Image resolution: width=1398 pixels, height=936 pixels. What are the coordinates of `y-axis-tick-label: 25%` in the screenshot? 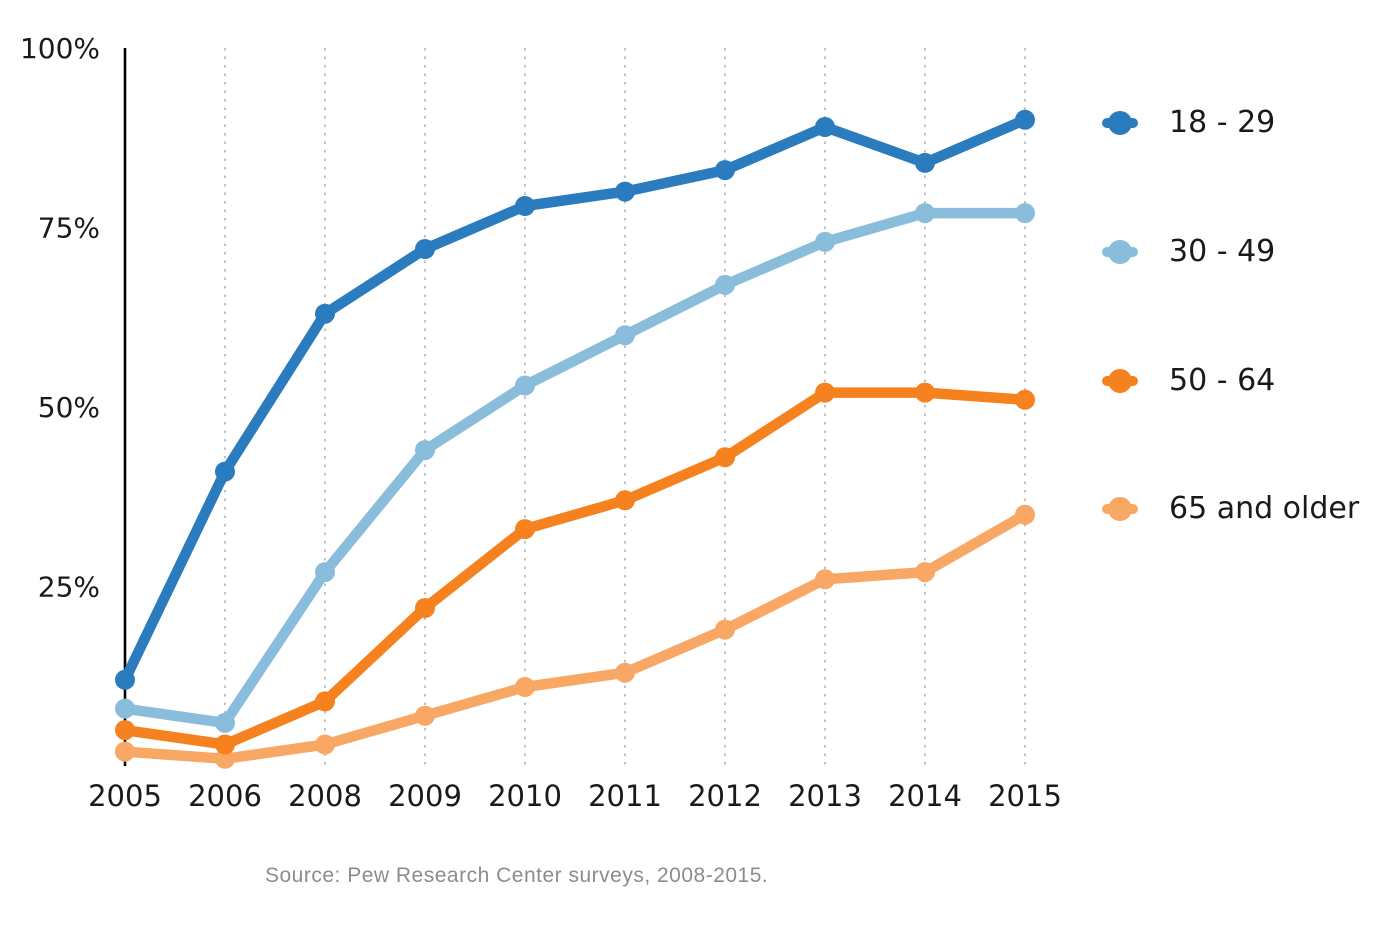 It's located at (69, 587).